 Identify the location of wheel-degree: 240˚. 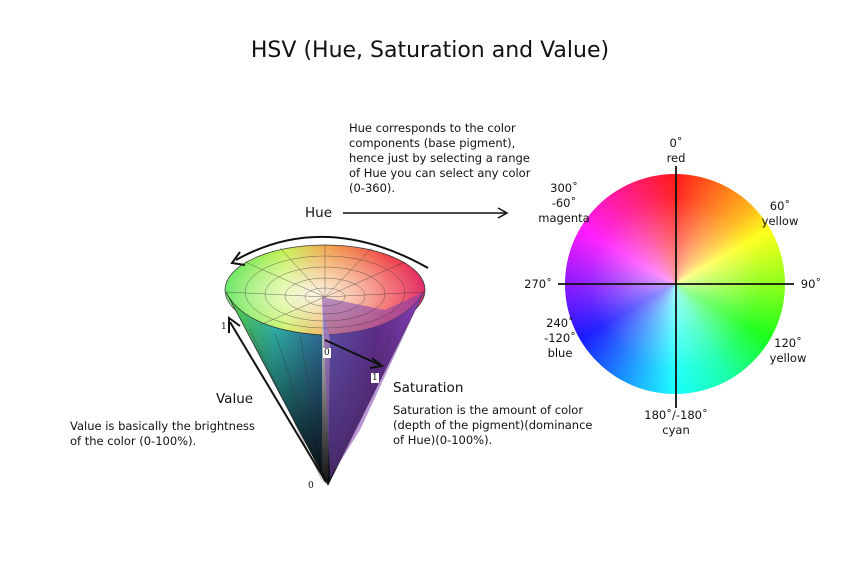
(560, 323).